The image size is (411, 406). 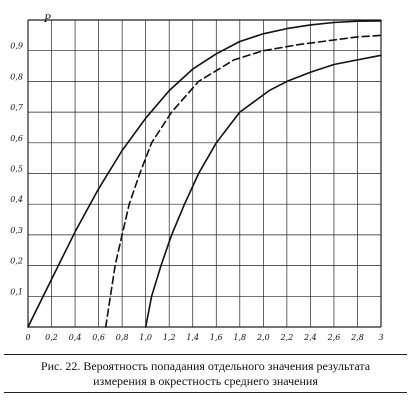 I want to click on y-tick-label: 0,9, so click(x=16, y=46).